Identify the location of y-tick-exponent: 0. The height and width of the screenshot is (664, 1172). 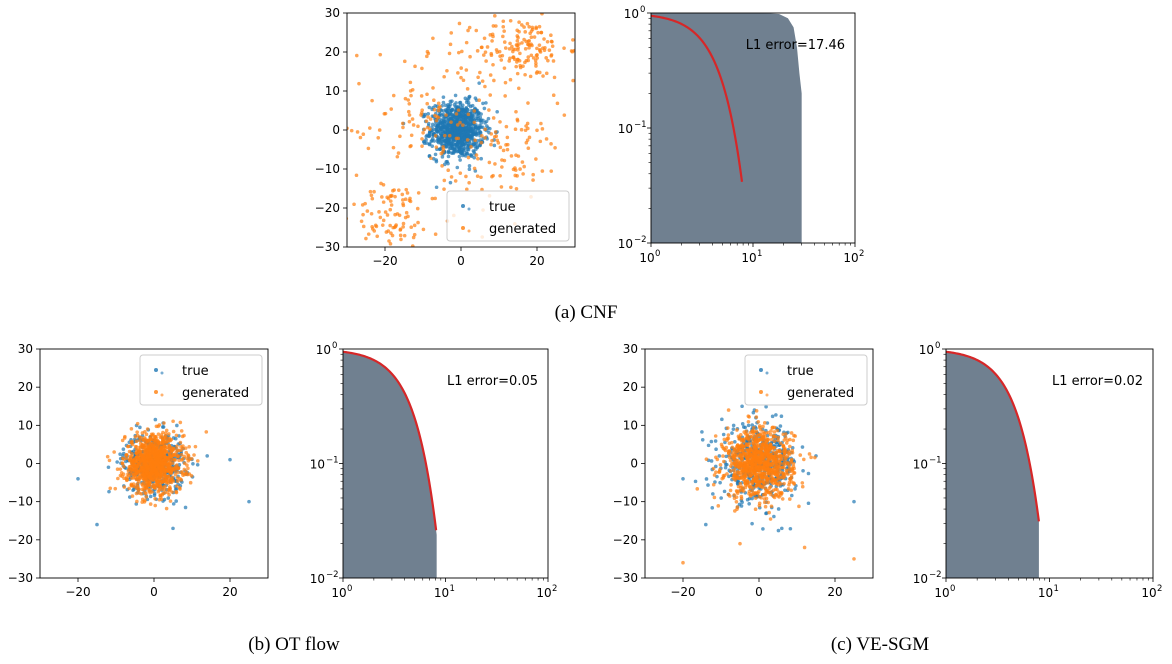
(642, 10).